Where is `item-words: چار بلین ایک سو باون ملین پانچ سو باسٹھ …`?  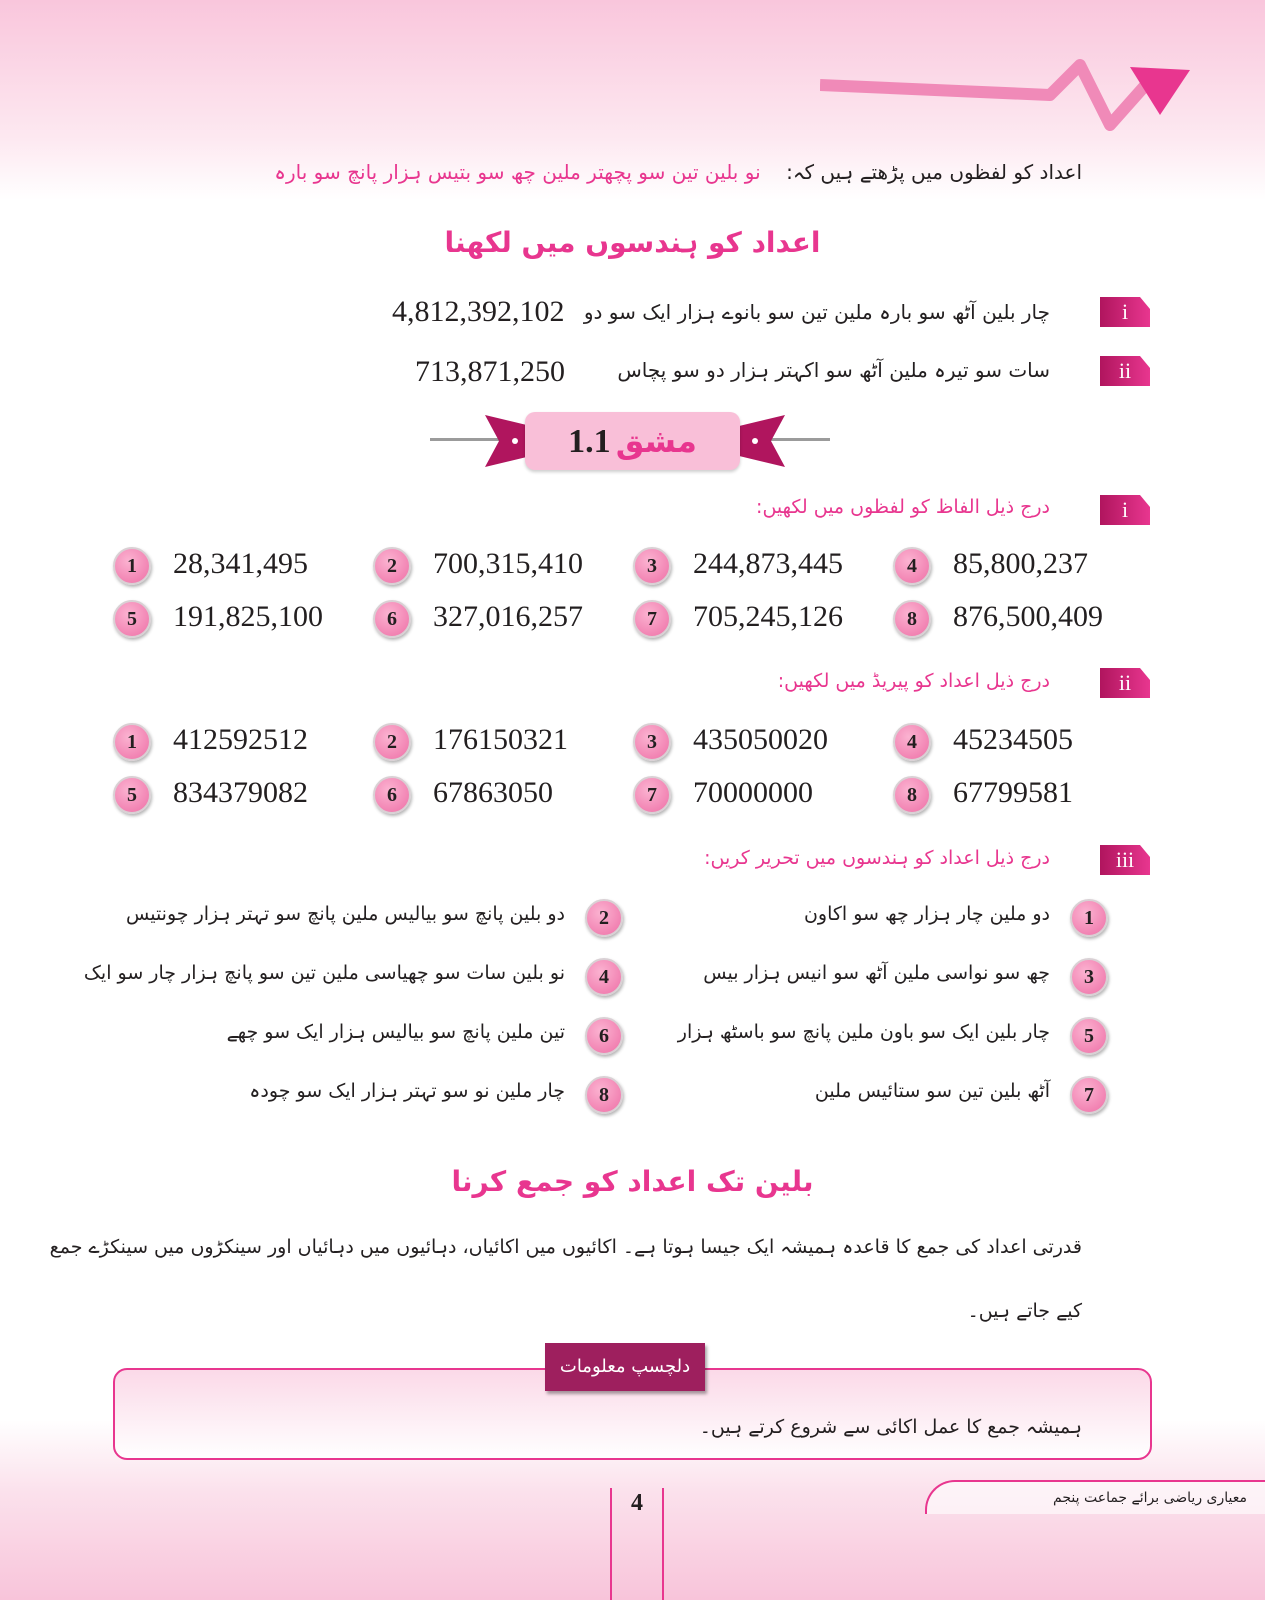 item-words: چار بلین ایک سو باون ملین پانچ سو باسٹھ … is located at coordinates (863, 1032).